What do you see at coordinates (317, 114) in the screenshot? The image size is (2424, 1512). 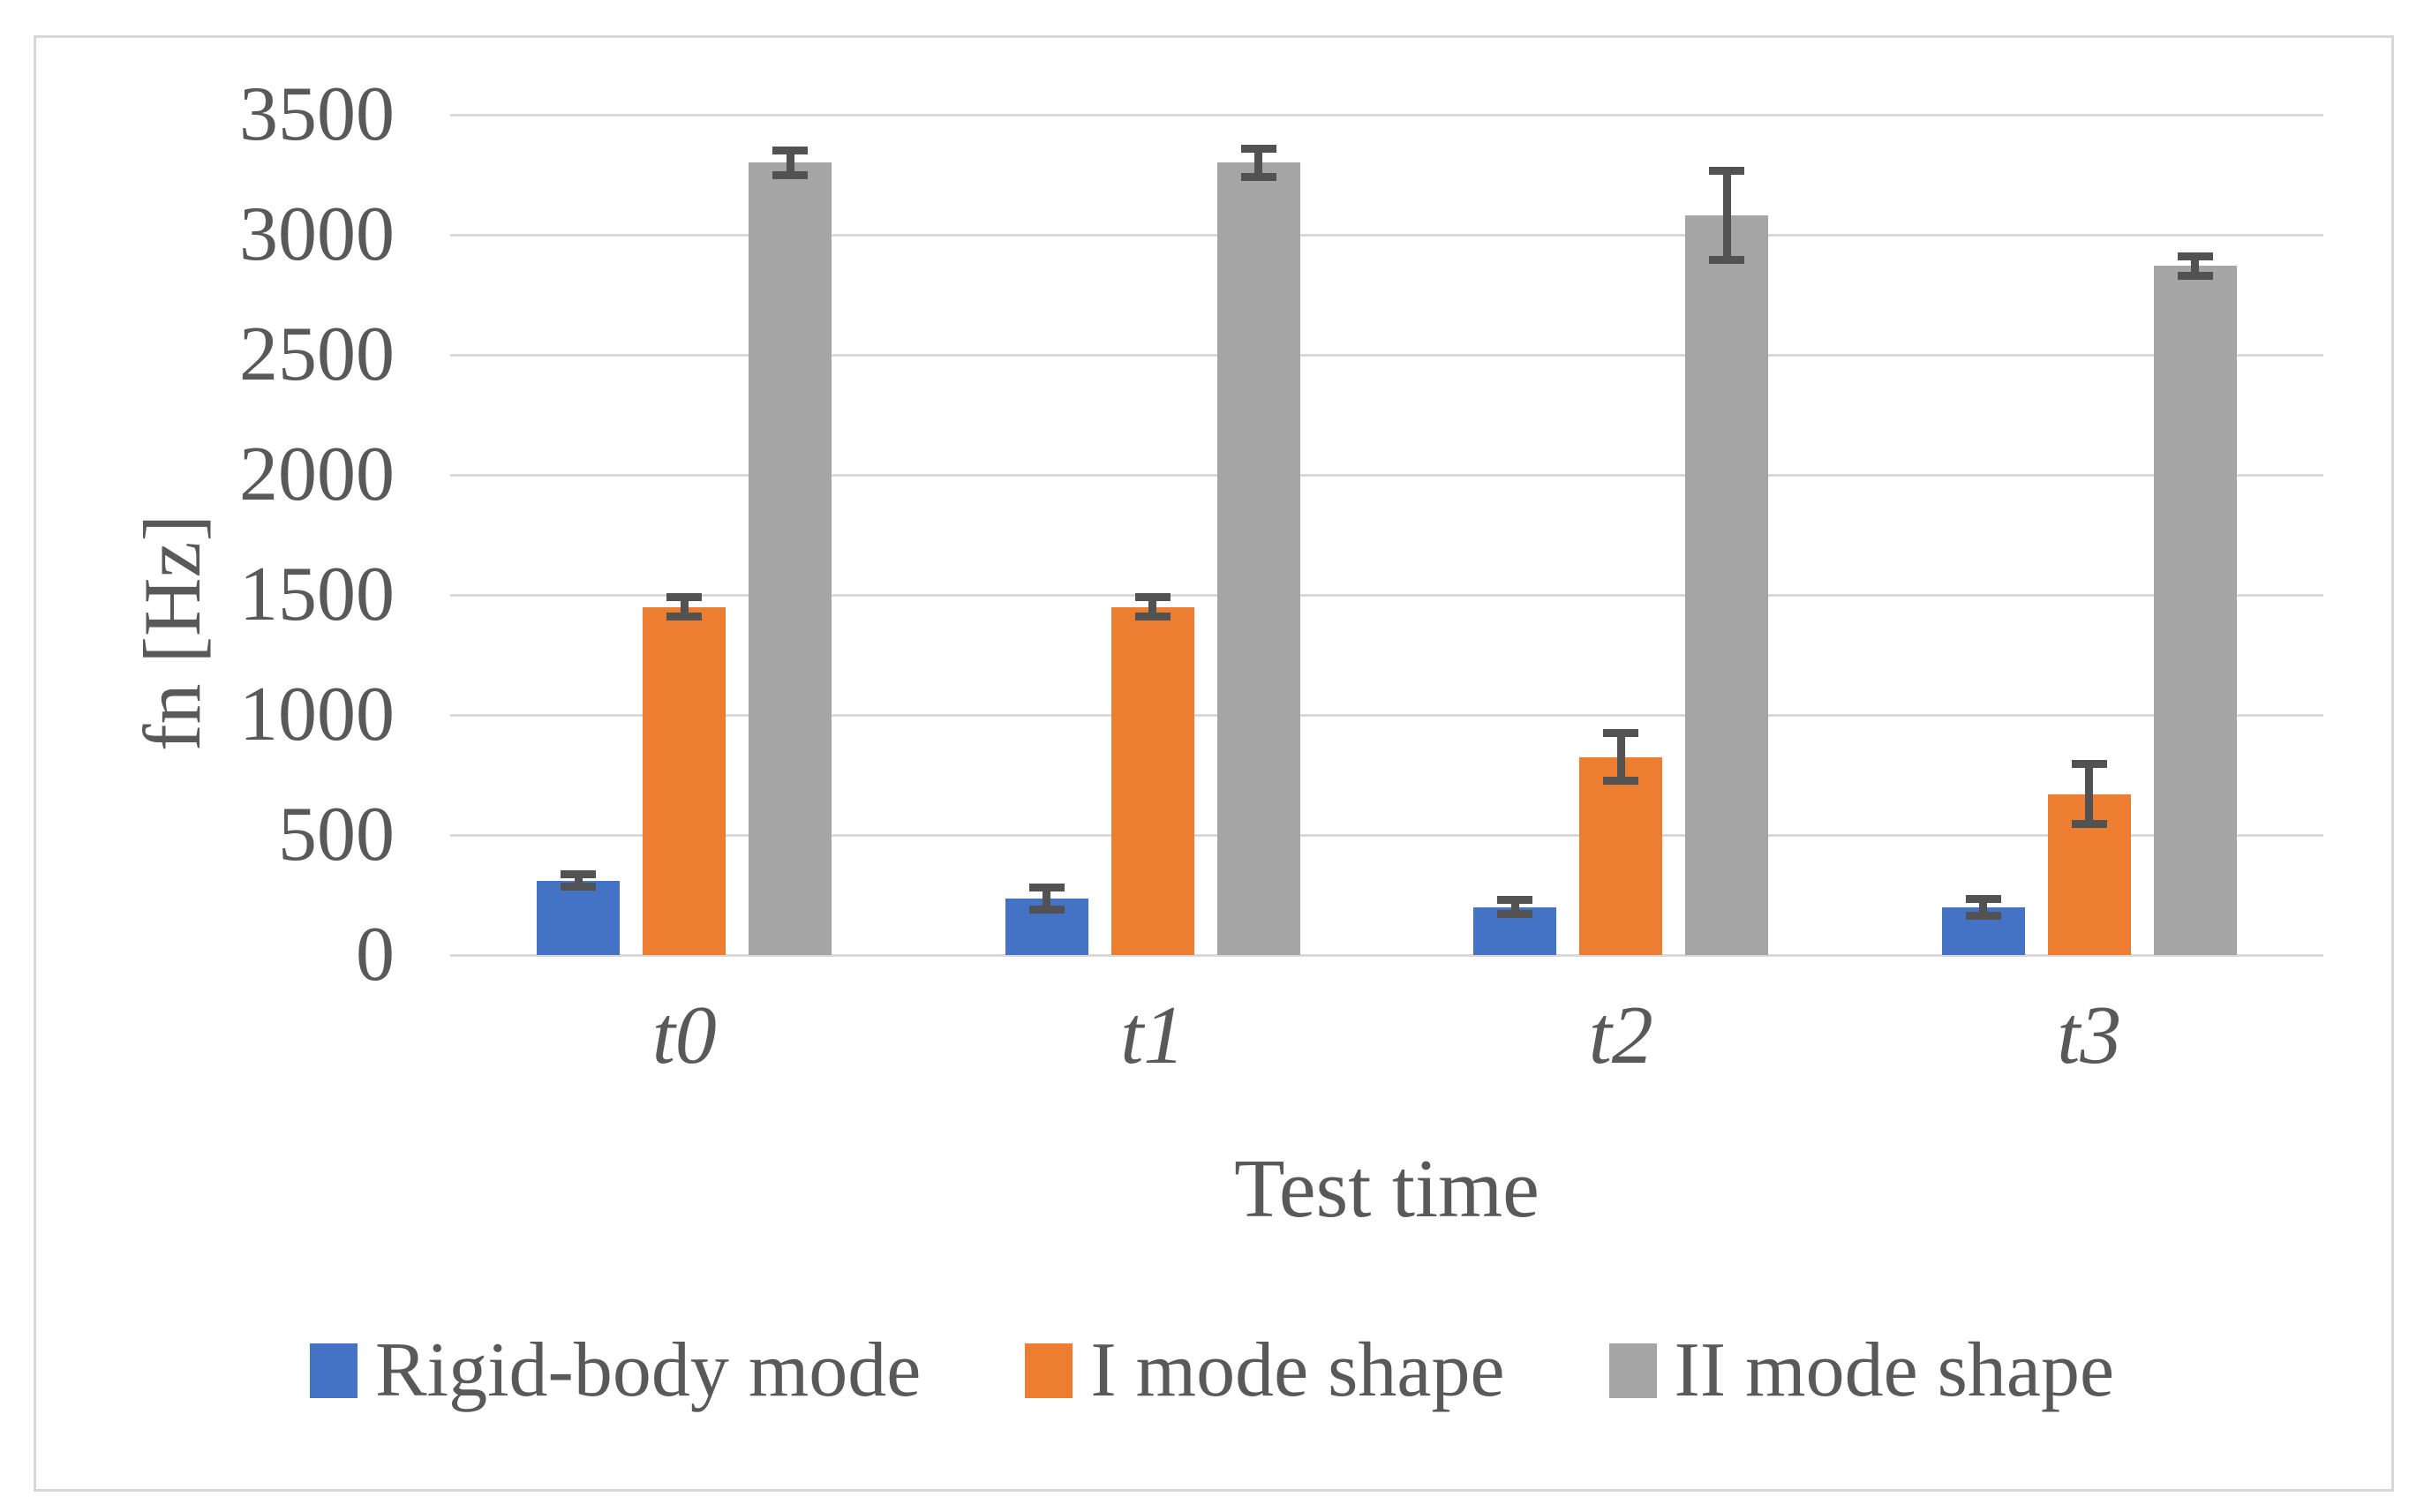 I see `y-tick-label: 3500` at bounding box center [317, 114].